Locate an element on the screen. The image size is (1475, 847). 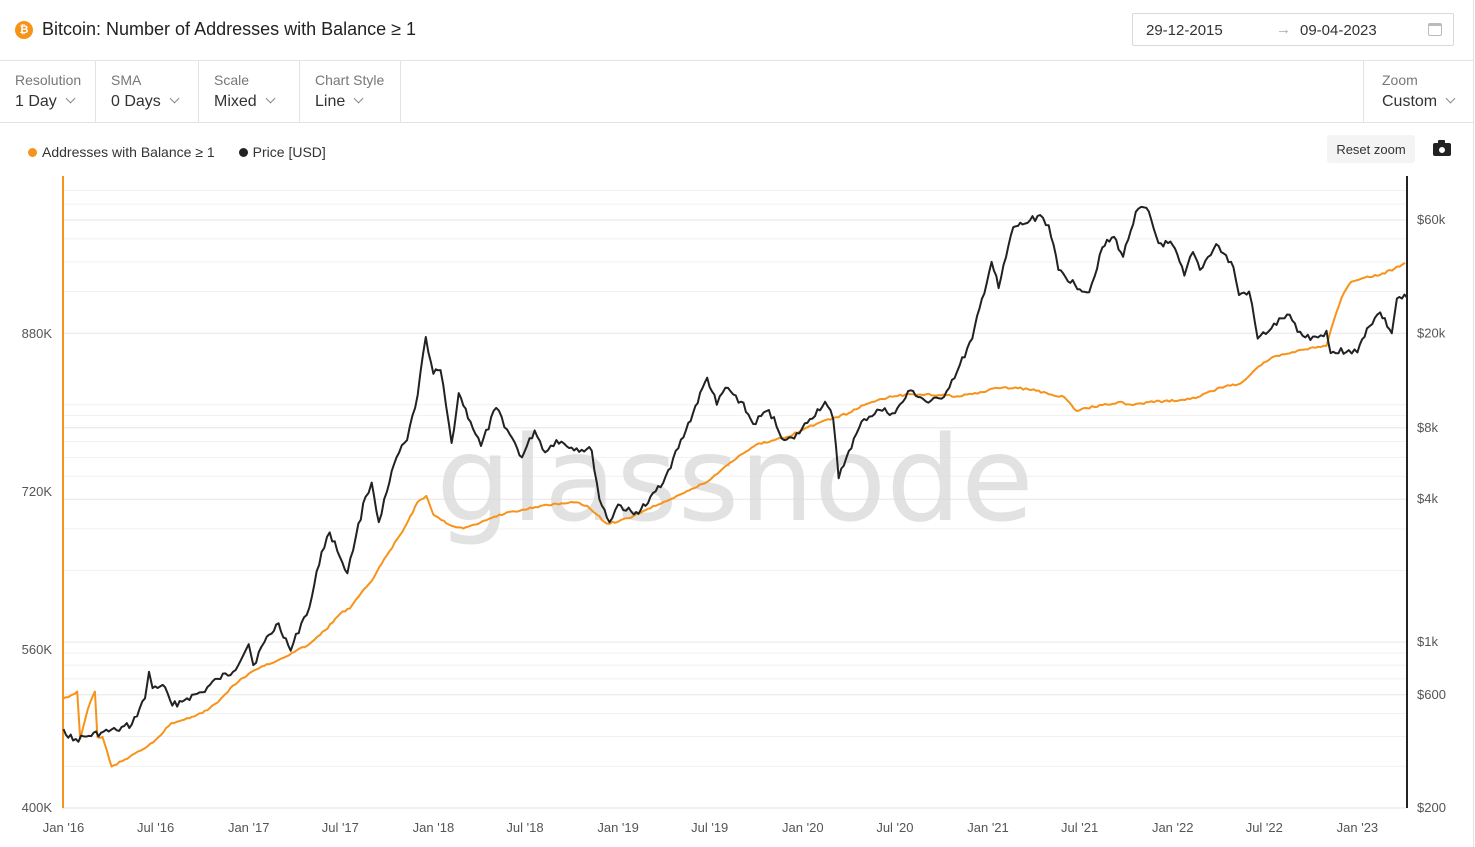
chart-legend: Addresses with Balance ≥ 1 Price [USD] is located at coordinates (189, 152).